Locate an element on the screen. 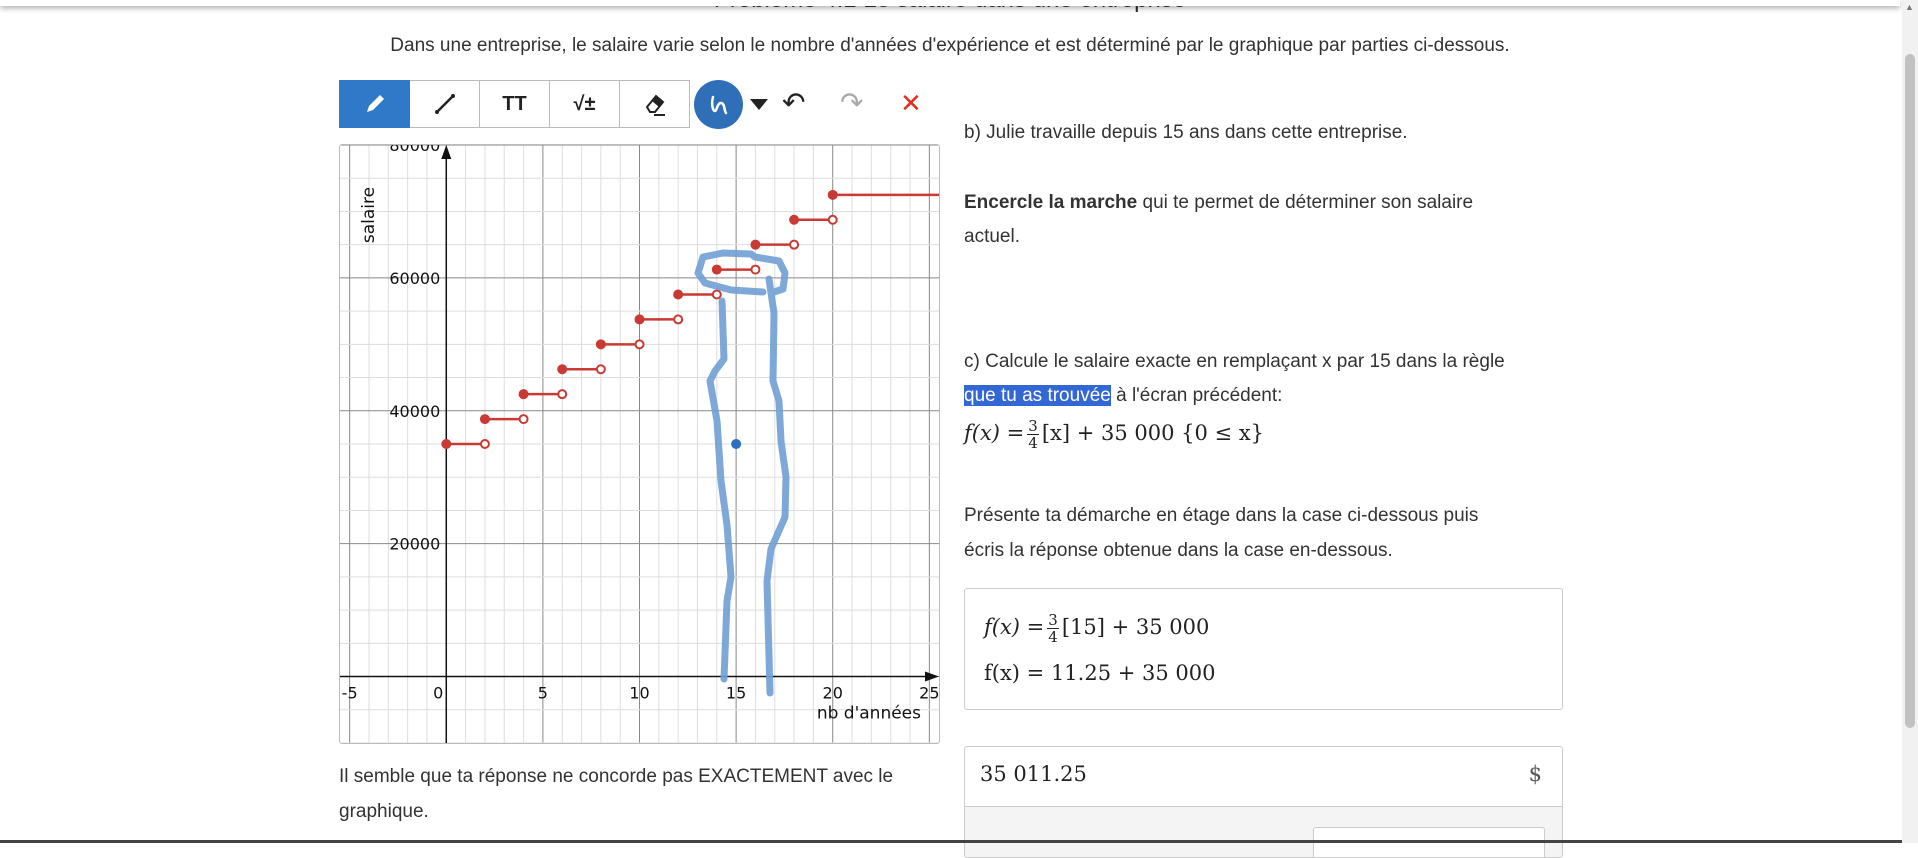  line-icon is located at coordinates (444, 104).